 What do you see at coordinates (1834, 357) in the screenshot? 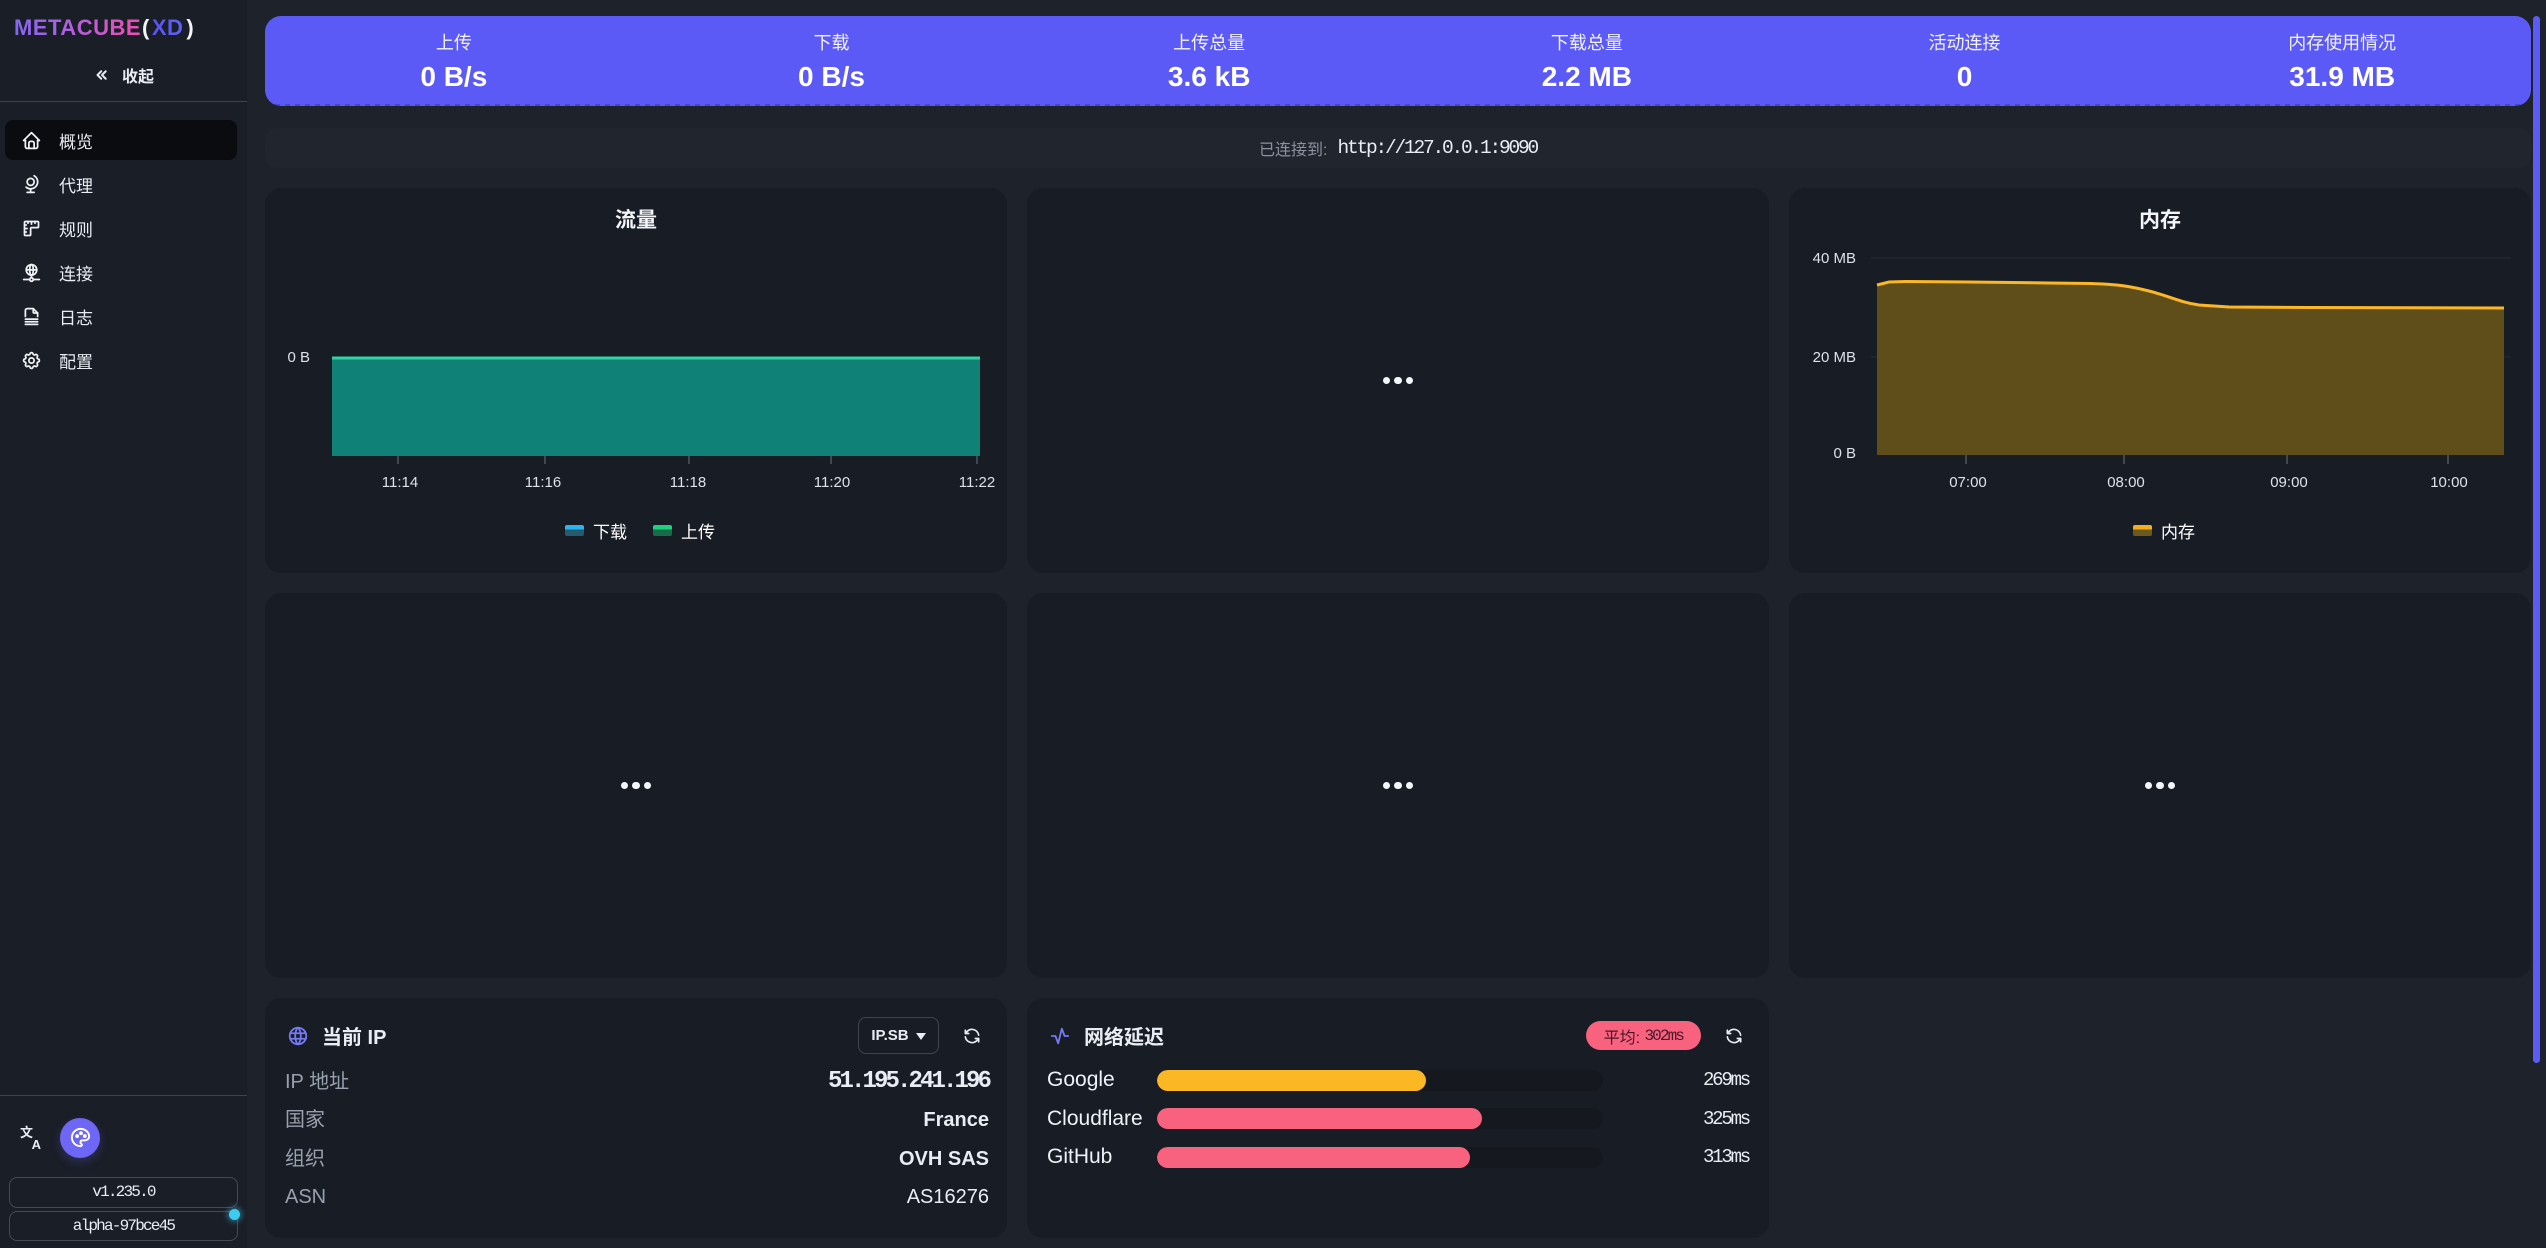
I see `svg-text: 20 MB` at bounding box center [1834, 357].